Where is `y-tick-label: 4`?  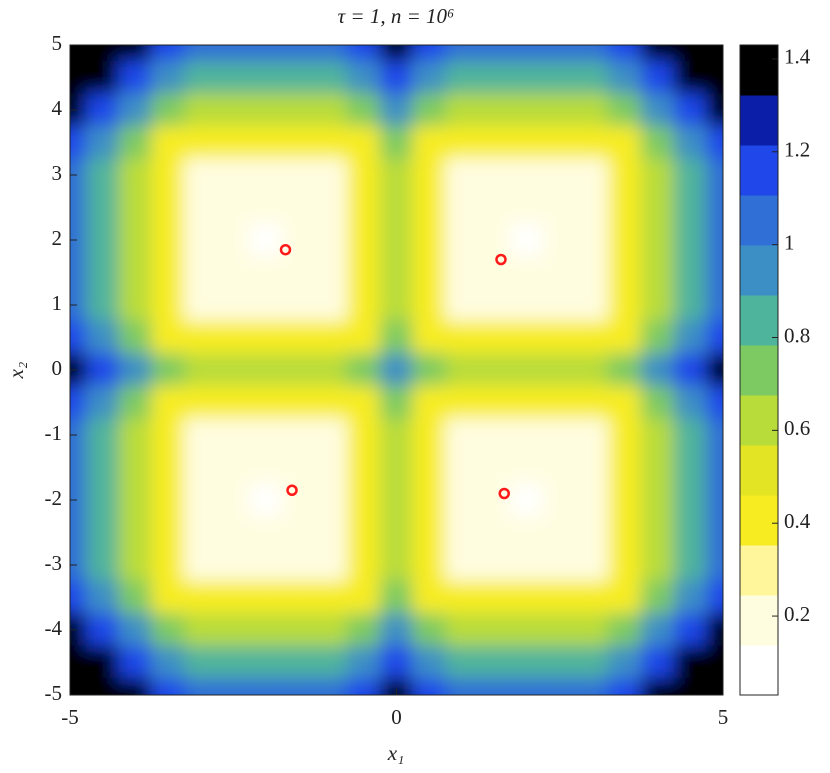
y-tick-label: 4 is located at coordinates (57, 108).